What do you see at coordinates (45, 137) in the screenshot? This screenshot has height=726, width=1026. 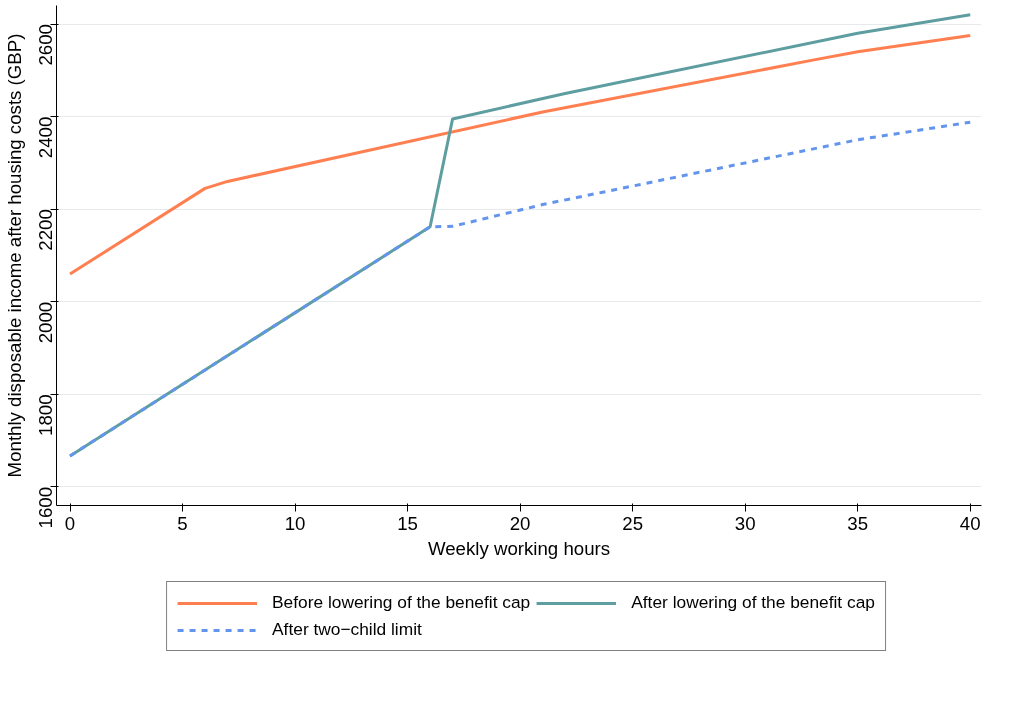 I see `y-tick-label: 2400` at bounding box center [45, 137].